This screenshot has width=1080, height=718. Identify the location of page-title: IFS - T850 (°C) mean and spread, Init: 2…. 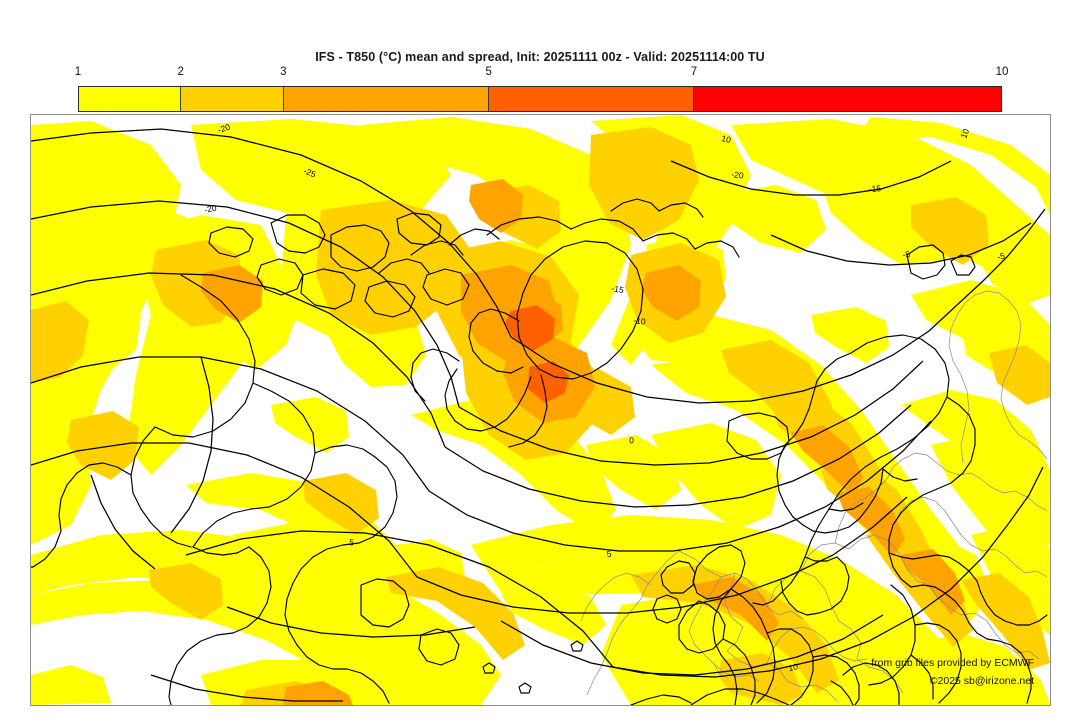
(540, 57).